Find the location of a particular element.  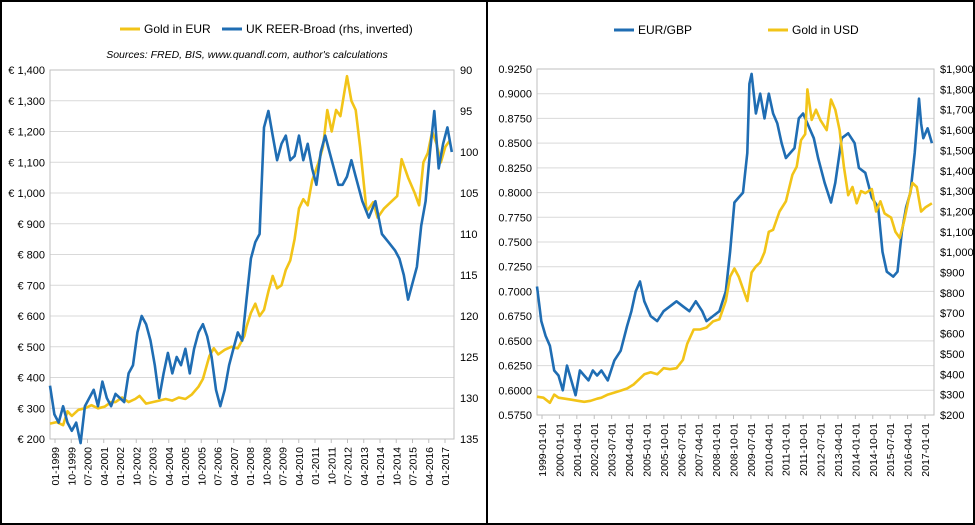

right-legend: EUR/GBP Gold in USD is located at coordinates (736, 30).